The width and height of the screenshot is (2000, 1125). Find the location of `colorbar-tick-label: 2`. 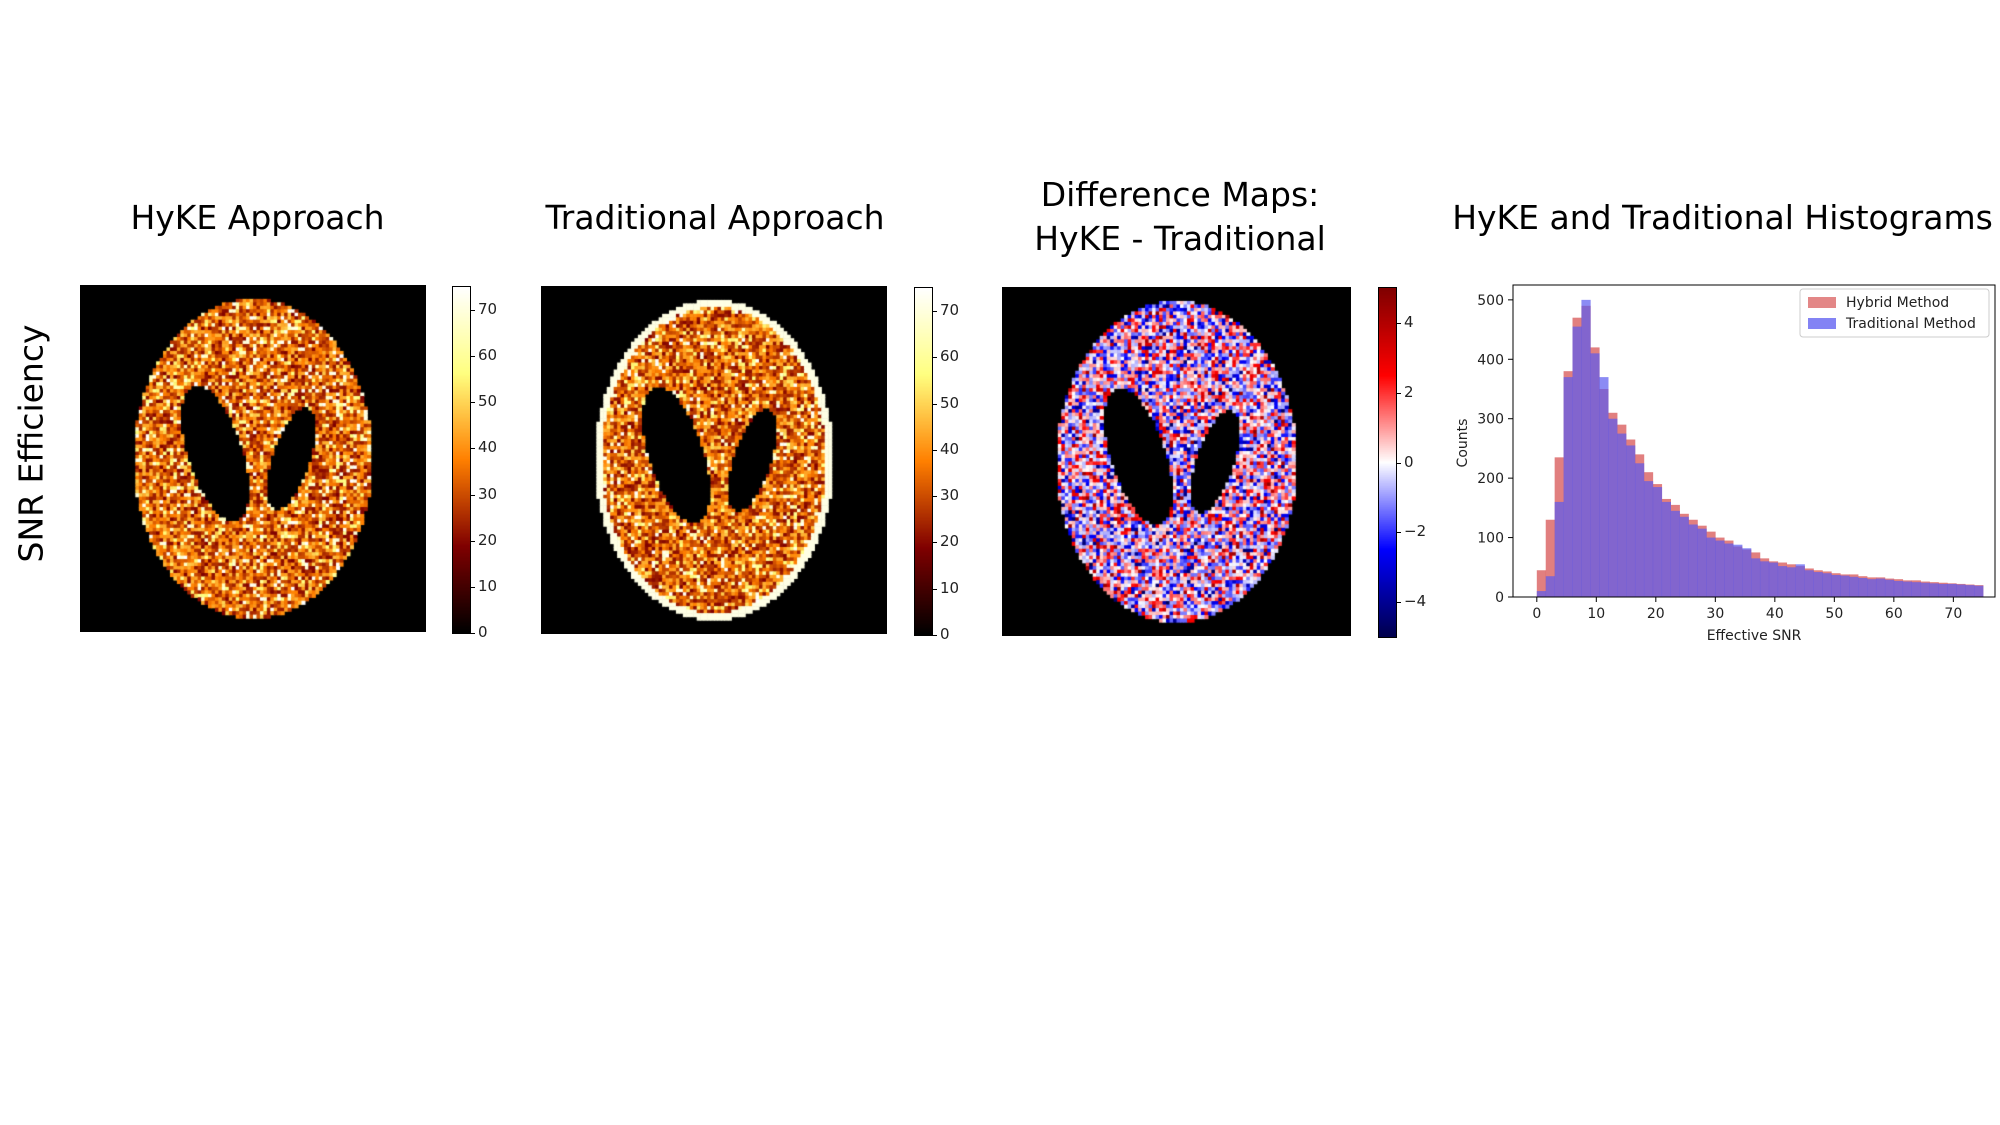

colorbar-tick-label: 2 is located at coordinates (1409, 391).